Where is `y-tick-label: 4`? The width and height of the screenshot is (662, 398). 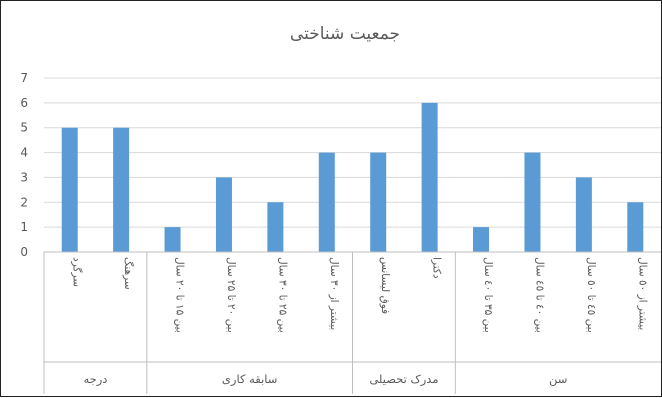
y-tick-label: 4 is located at coordinates (24, 153).